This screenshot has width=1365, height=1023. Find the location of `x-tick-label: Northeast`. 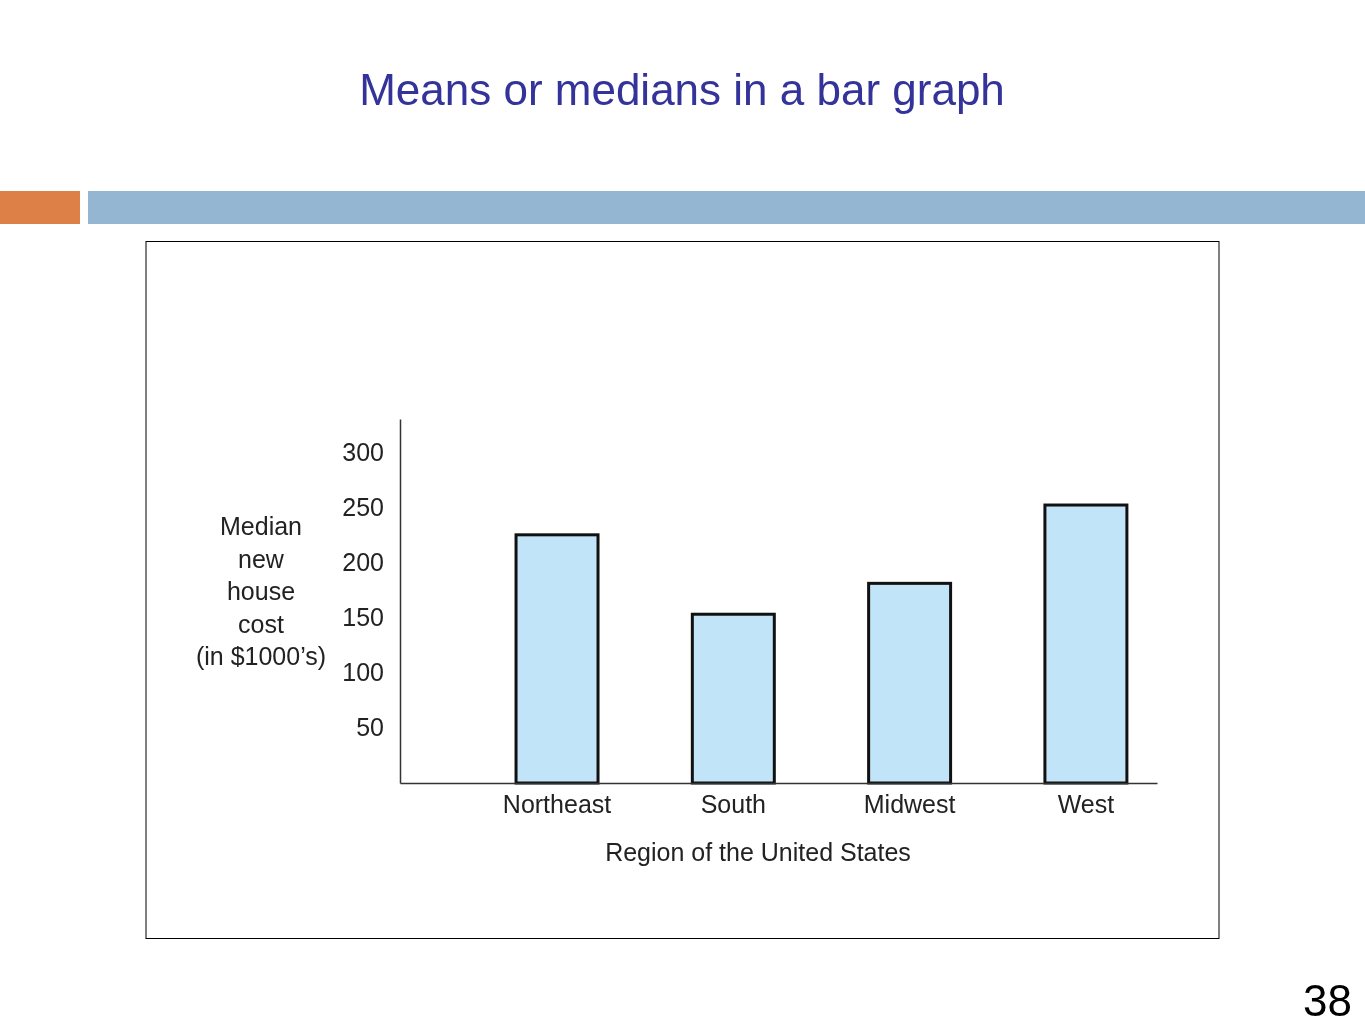

x-tick-label: Northeast is located at coordinates (557, 803).